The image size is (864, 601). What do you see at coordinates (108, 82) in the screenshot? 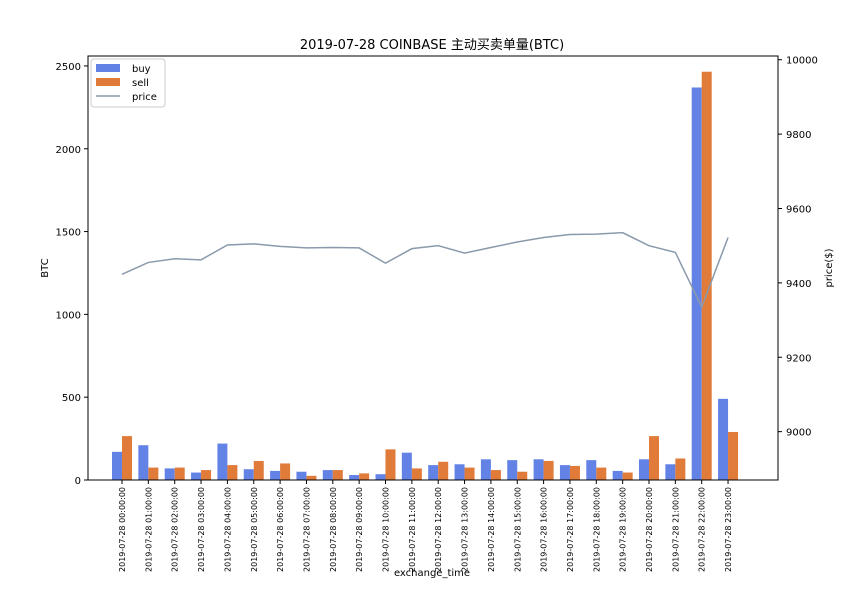
I see `legend-swatch-sell` at bounding box center [108, 82].